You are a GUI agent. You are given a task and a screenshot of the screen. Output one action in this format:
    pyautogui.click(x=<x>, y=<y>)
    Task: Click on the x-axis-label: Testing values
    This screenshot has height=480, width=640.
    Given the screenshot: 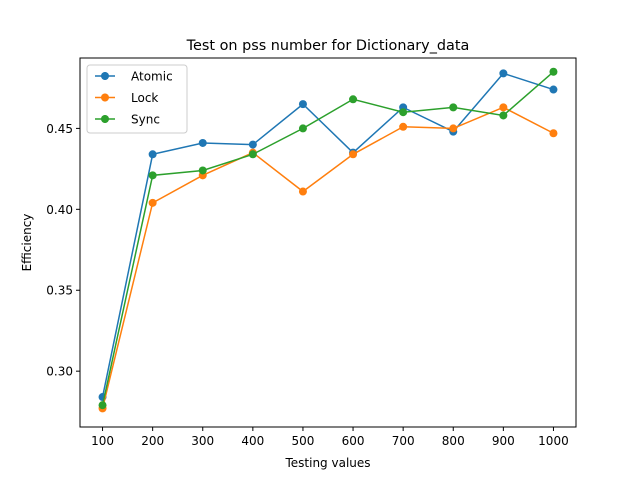 What is the action you would take?
    pyautogui.click(x=327, y=463)
    